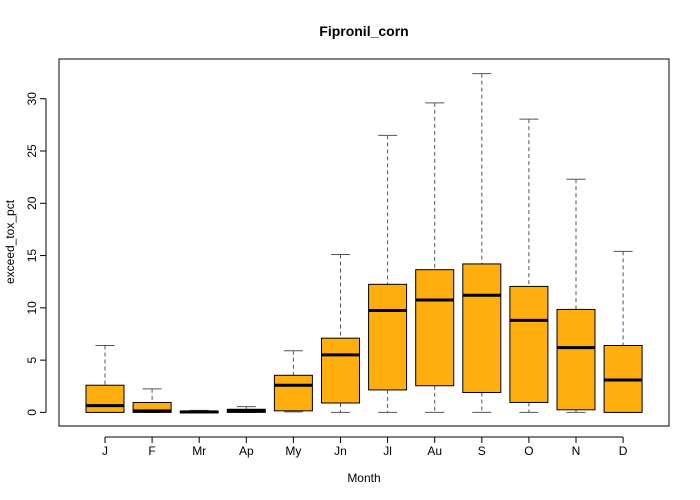 The width and height of the screenshot is (700, 500). Describe the element at coordinates (434, 451) in the screenshot. I see `x-tick-label: Au` at that location.